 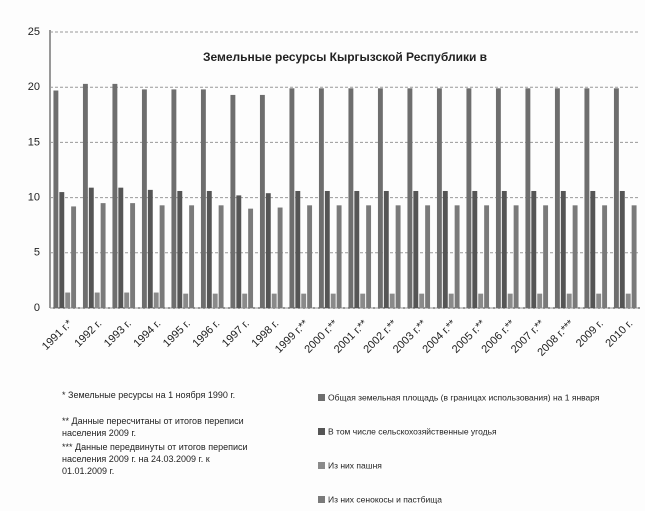 I want to click on legend-label: Из них сенокосы и пастбища, so click(x=385, y=499).